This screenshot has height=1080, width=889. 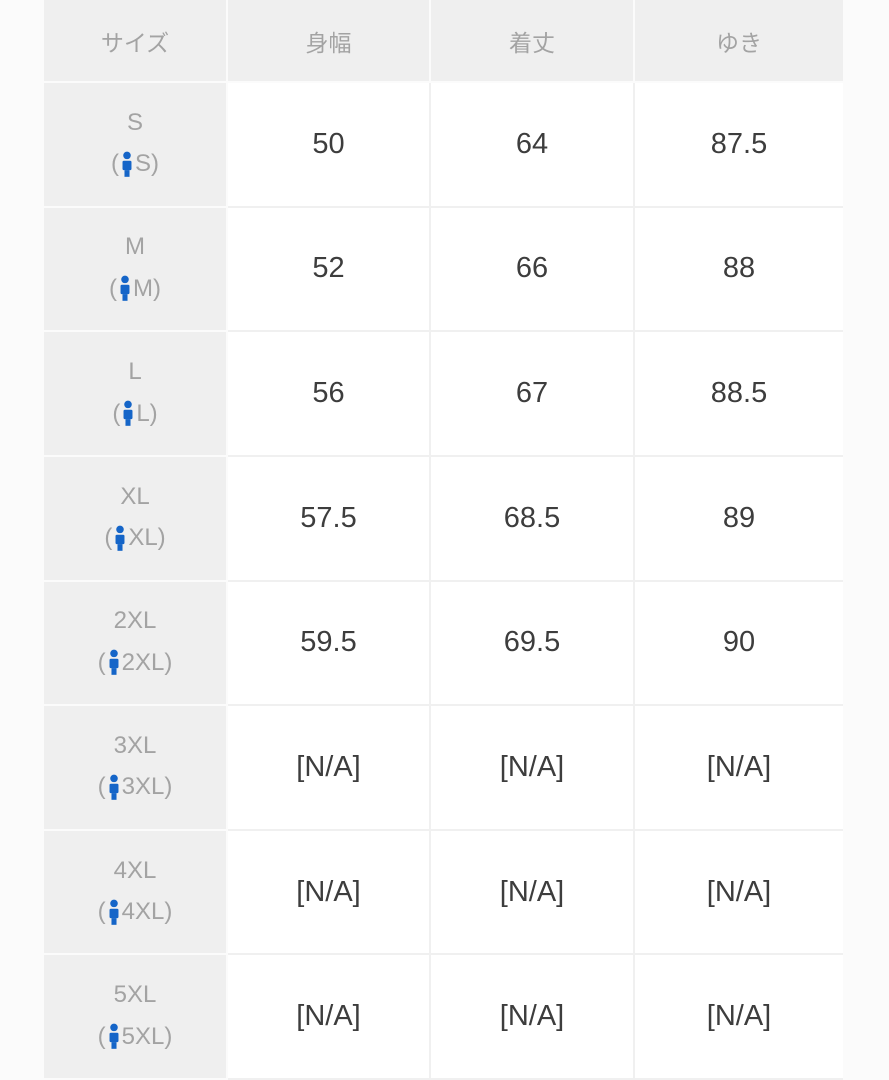 I want to click on yuki-cell: 88.5, so click(x=739, y=394).